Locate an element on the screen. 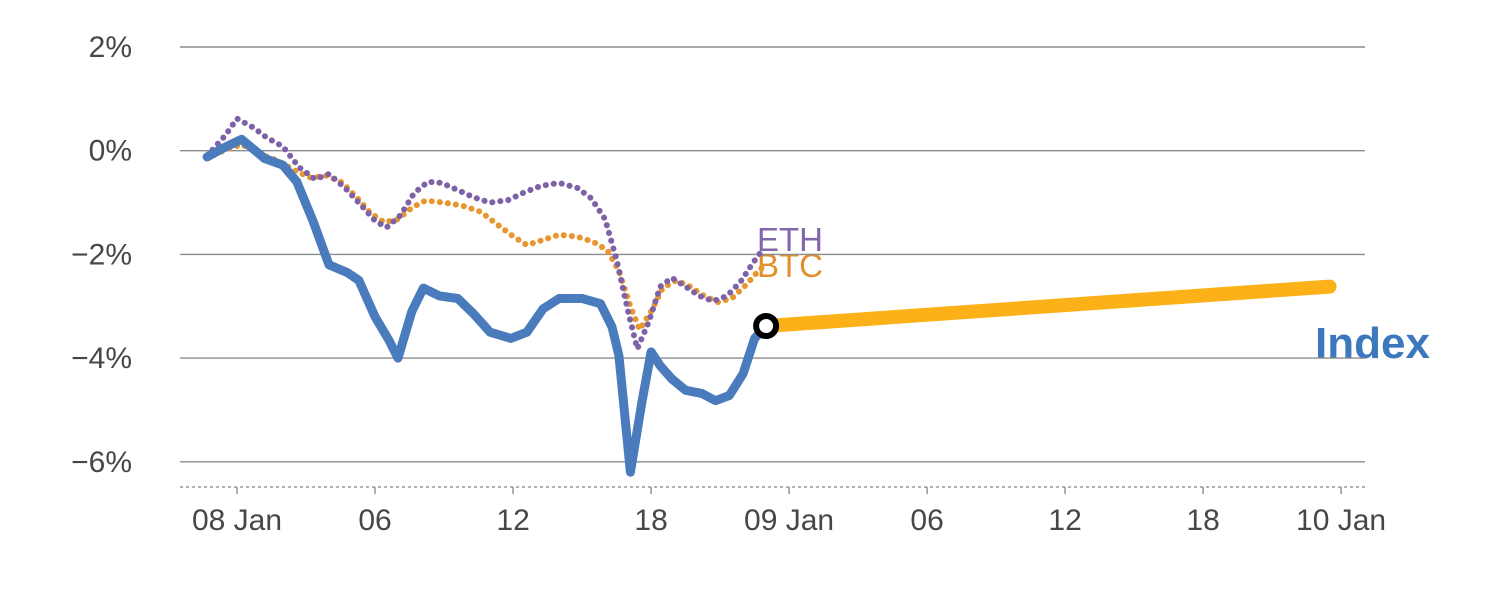 This screenshot has width=1500, height=600. eth-series-label: ETH is located at coordinates (790, 239).